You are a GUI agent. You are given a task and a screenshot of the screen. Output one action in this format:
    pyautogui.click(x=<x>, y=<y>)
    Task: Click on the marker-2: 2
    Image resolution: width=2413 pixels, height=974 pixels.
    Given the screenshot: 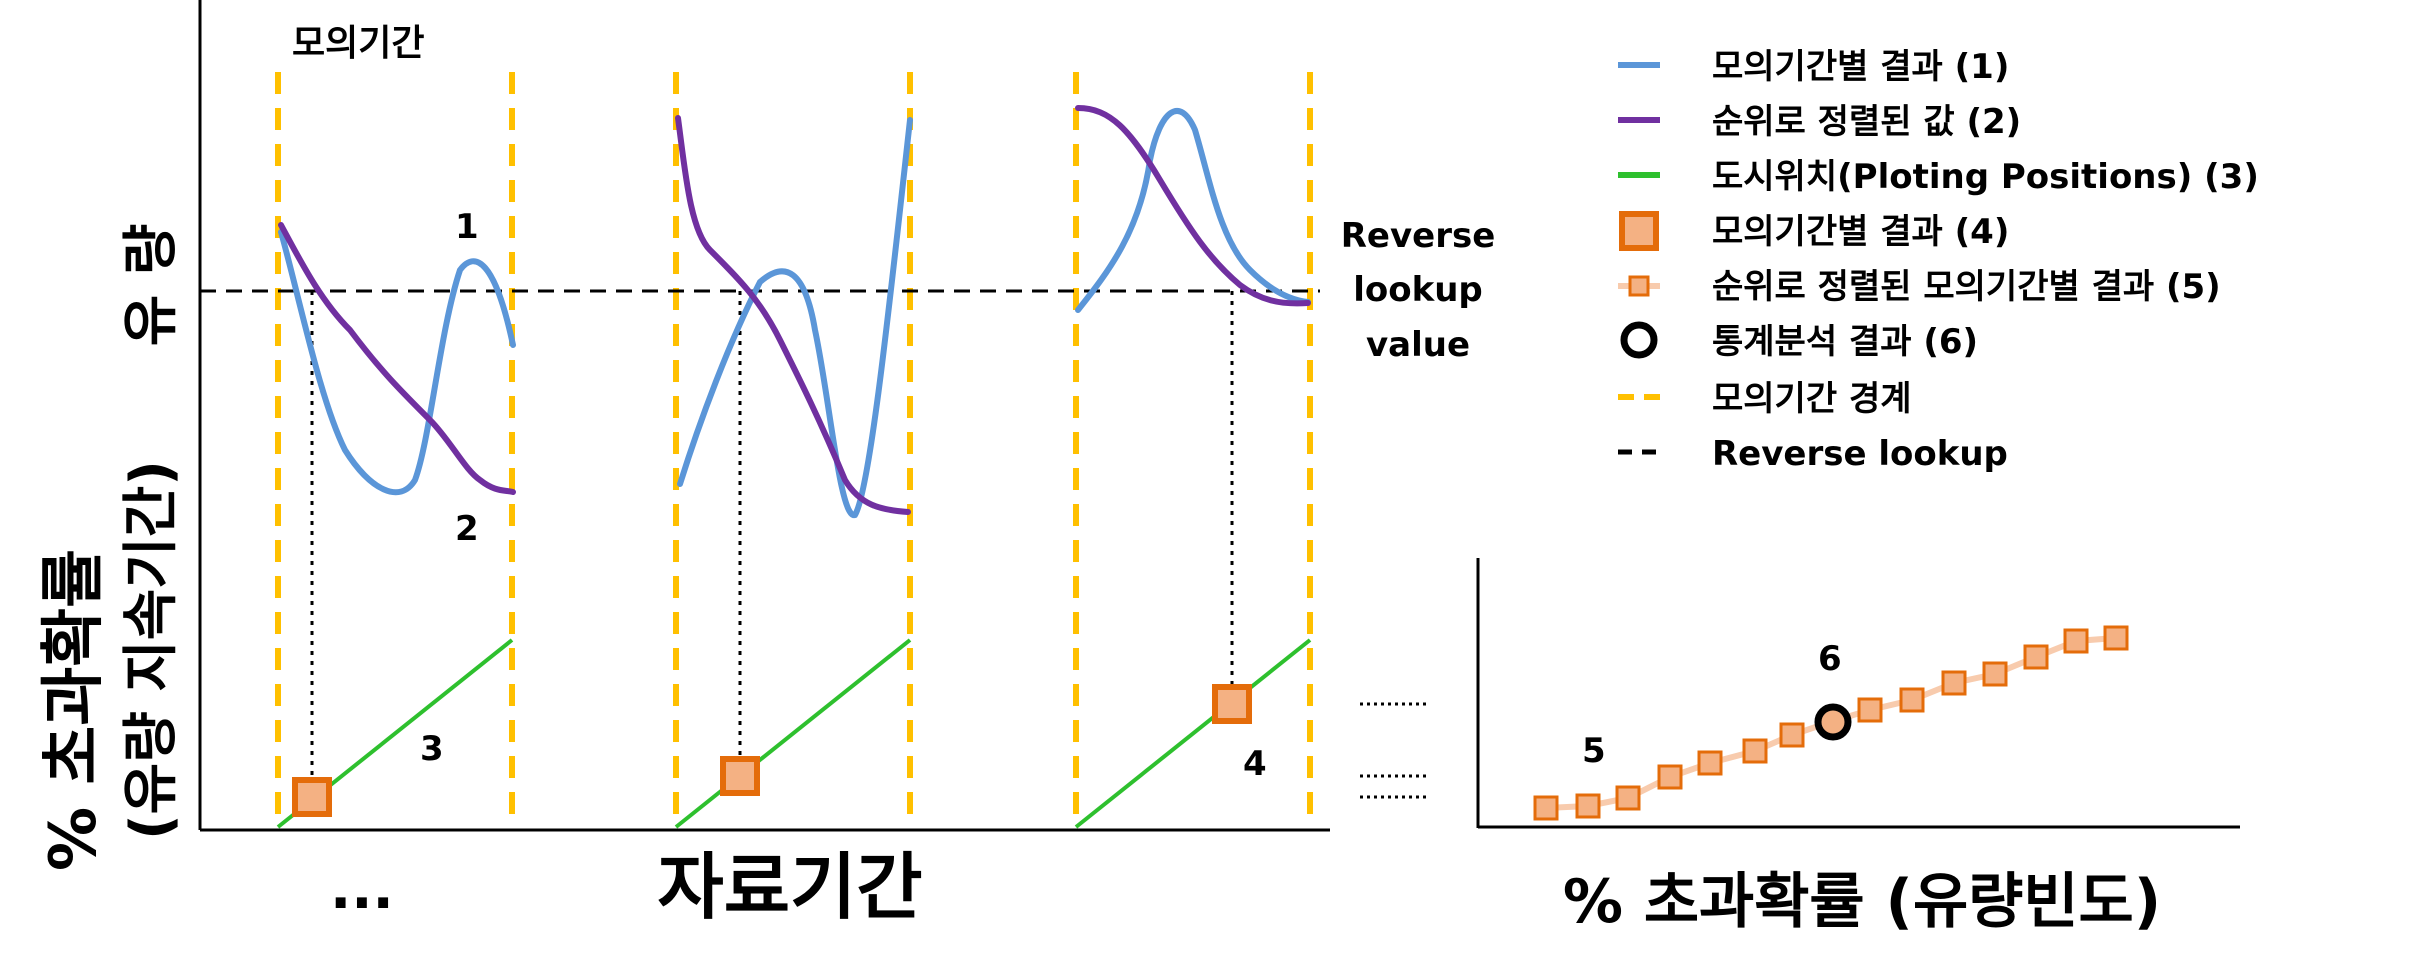 What is the action you would take?
    pyautogui.click(x=467, y=529)
    